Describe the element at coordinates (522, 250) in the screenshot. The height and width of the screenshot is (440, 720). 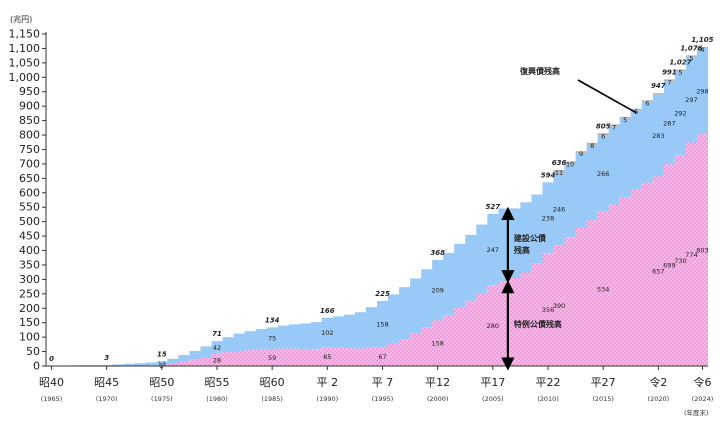
I see `construction-bonds-label: 残高` at that location.